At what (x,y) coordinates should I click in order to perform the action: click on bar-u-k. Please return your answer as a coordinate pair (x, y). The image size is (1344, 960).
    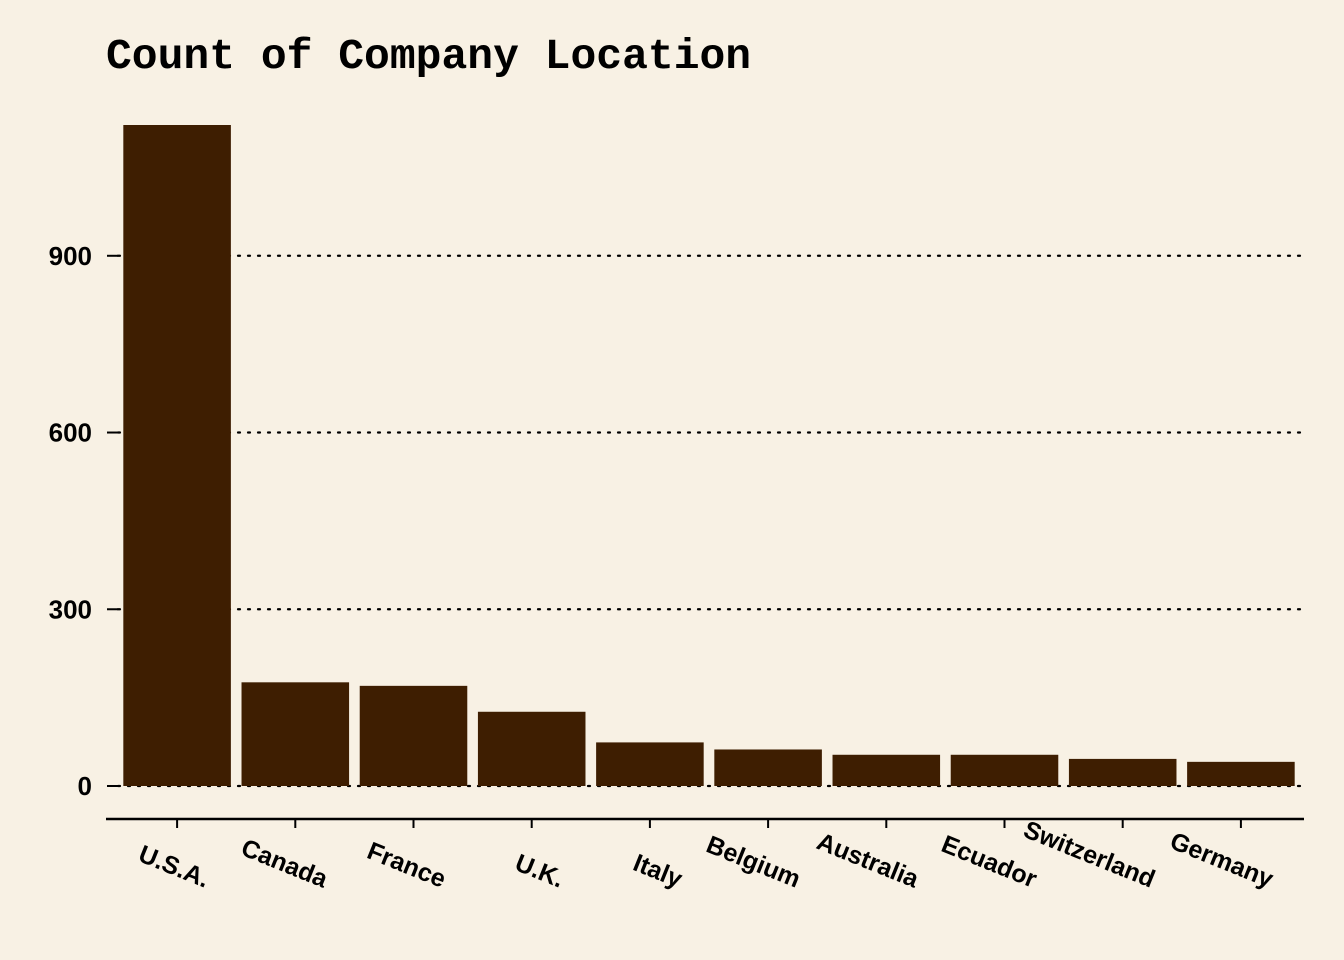
    Looking at the image, I should click on (531, 748).